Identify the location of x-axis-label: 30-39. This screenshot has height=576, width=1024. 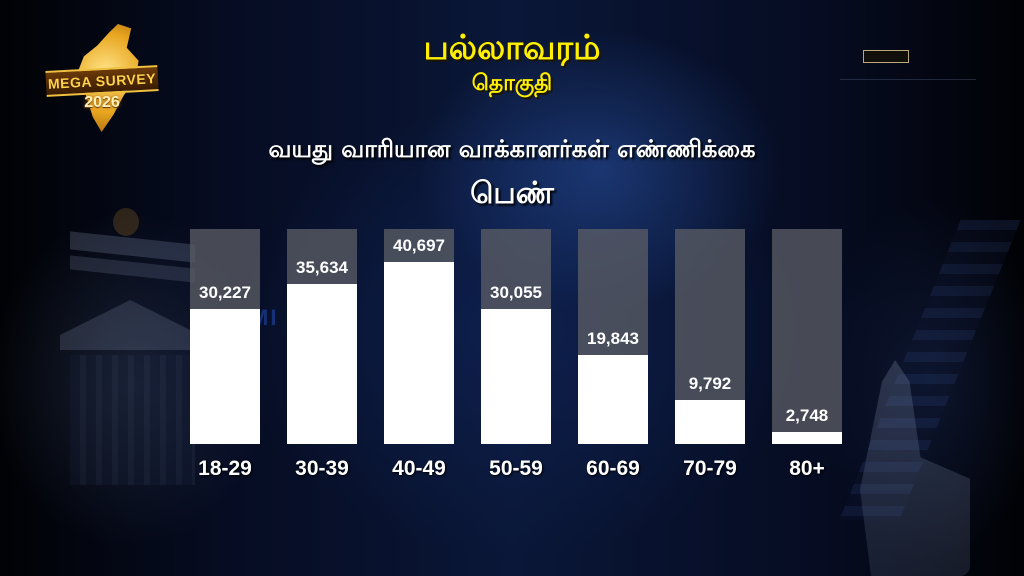
(322, 468).